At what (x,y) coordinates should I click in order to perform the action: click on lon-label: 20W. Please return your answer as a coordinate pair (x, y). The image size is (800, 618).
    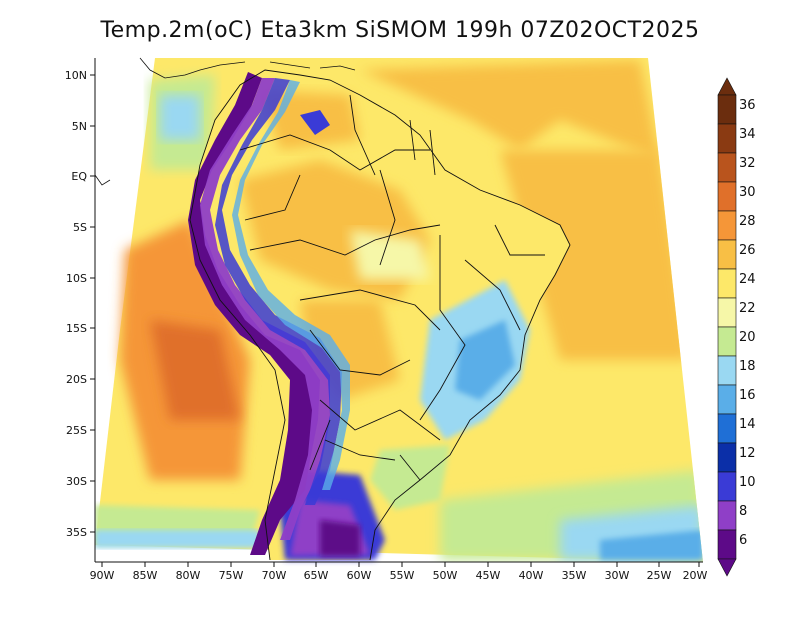
    Looking at the image, I should click on (695, 575).